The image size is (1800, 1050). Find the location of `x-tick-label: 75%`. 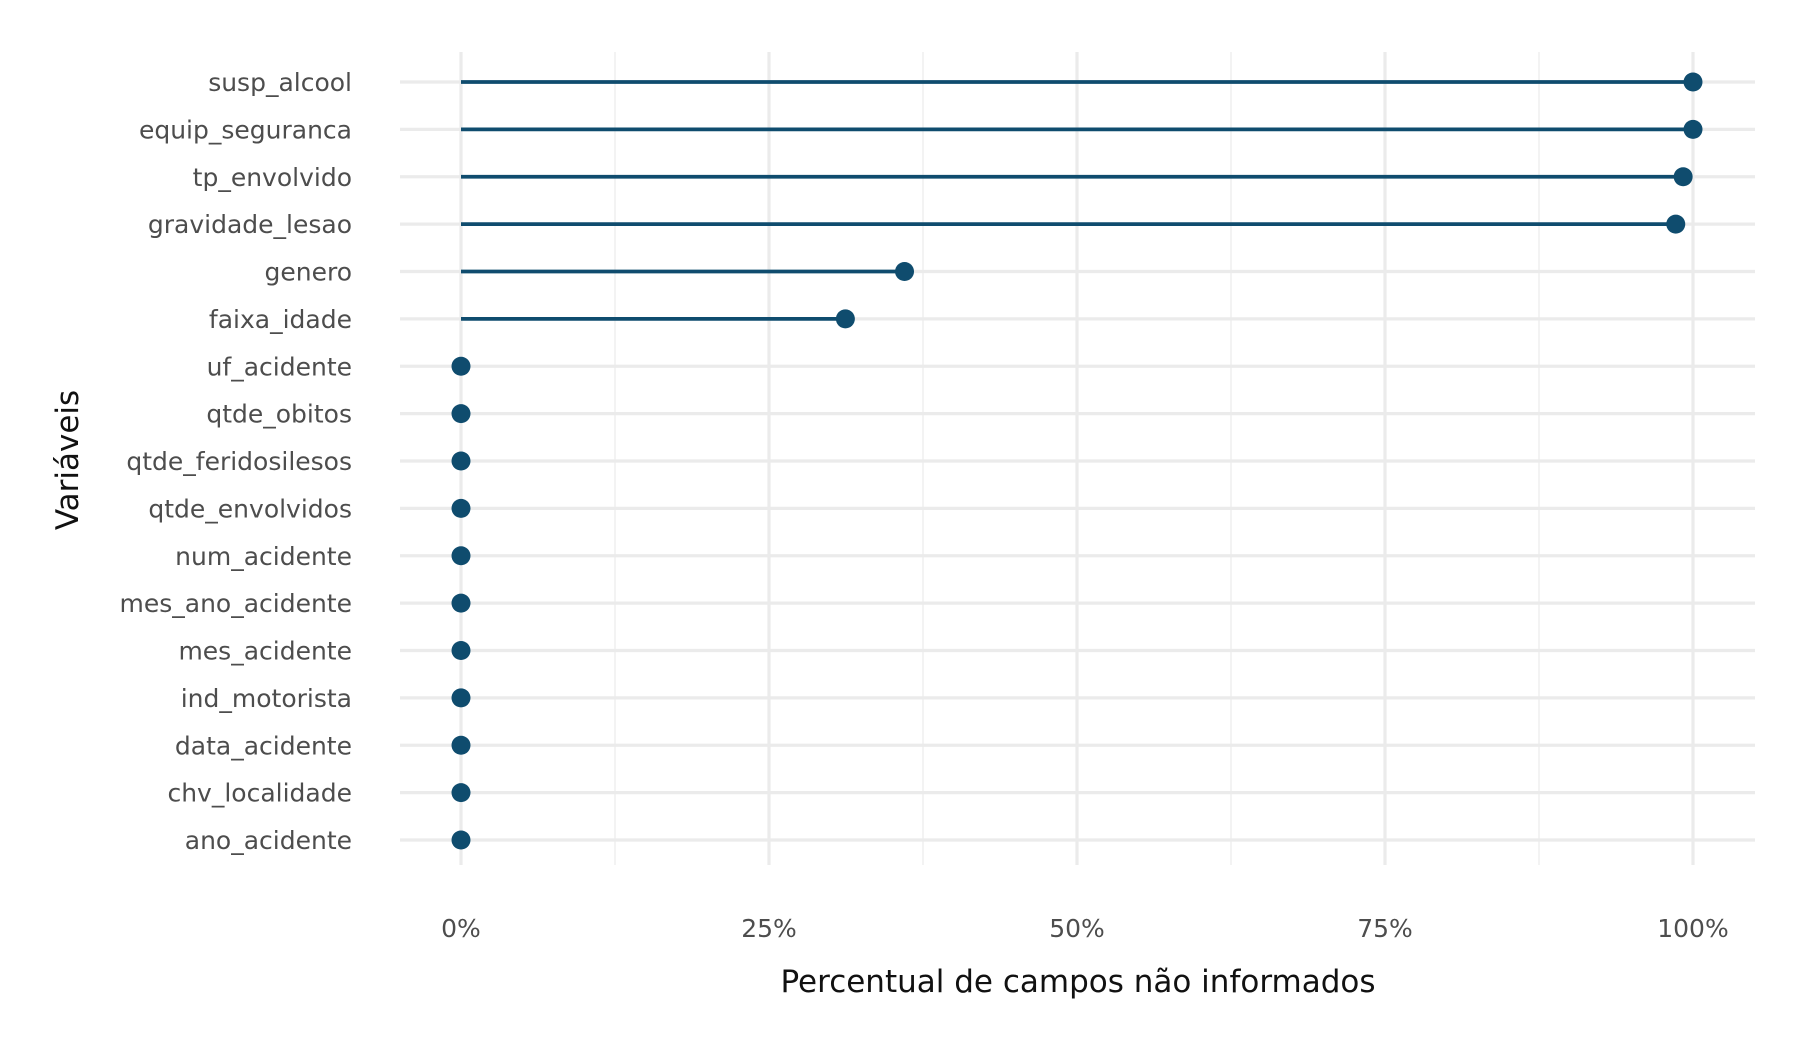

x-tick-label: 75% is located at coordinates (1385, 928).